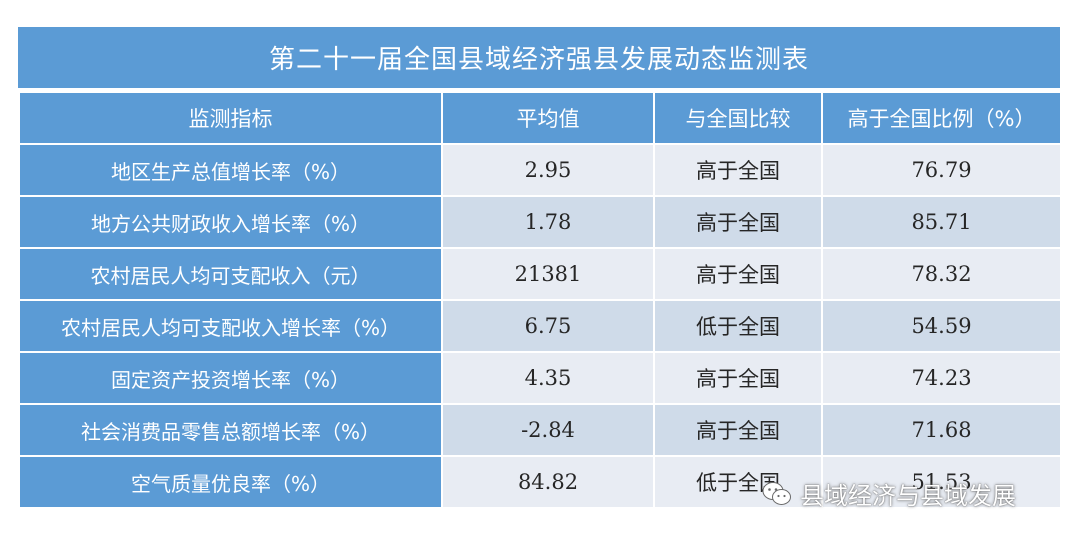  What do you see at coordinates (230, 378) in the screenshot?
I see `indicator-cell: 固定资产投资增长率（%）` at bounding box center [230, 378].